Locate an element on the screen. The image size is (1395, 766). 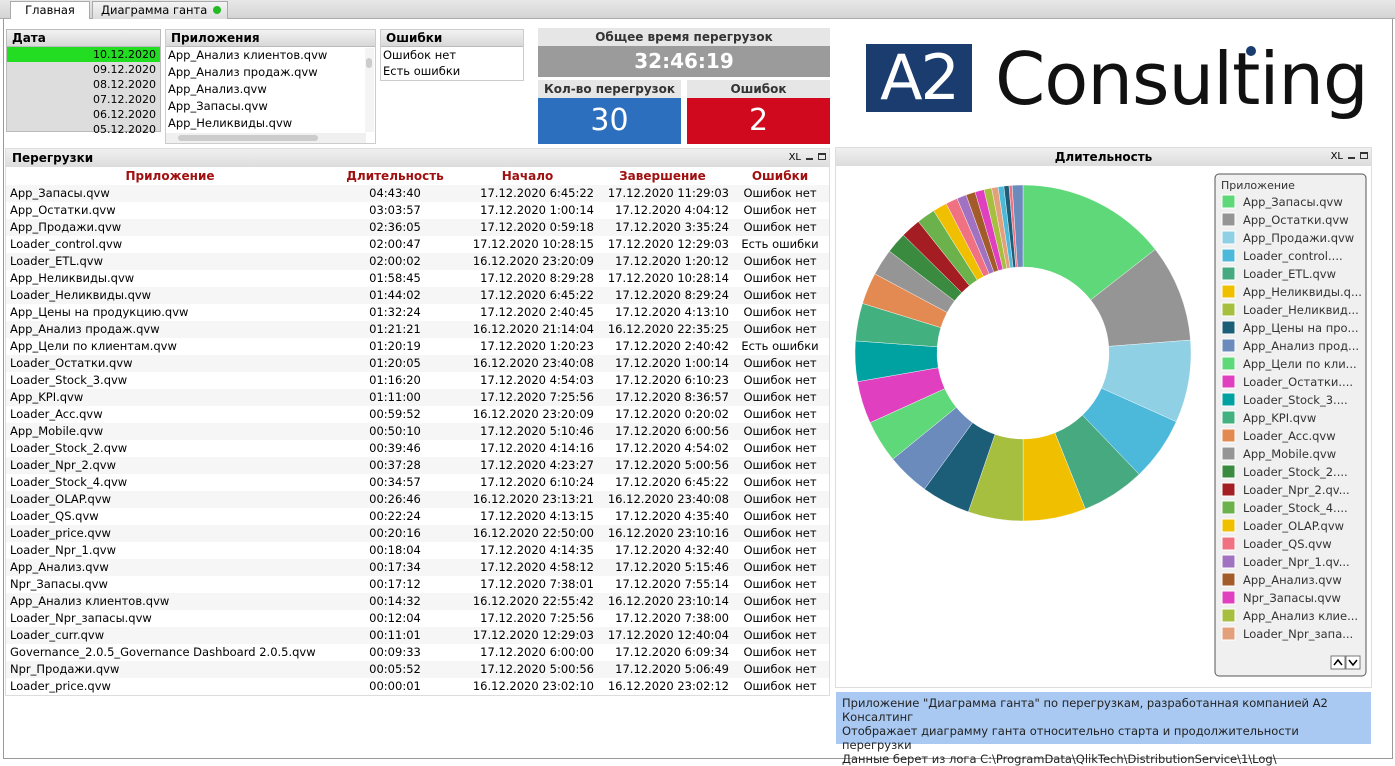
table-cell: 17.12.2020 4:54:03 is located at coordinates (537, 380).